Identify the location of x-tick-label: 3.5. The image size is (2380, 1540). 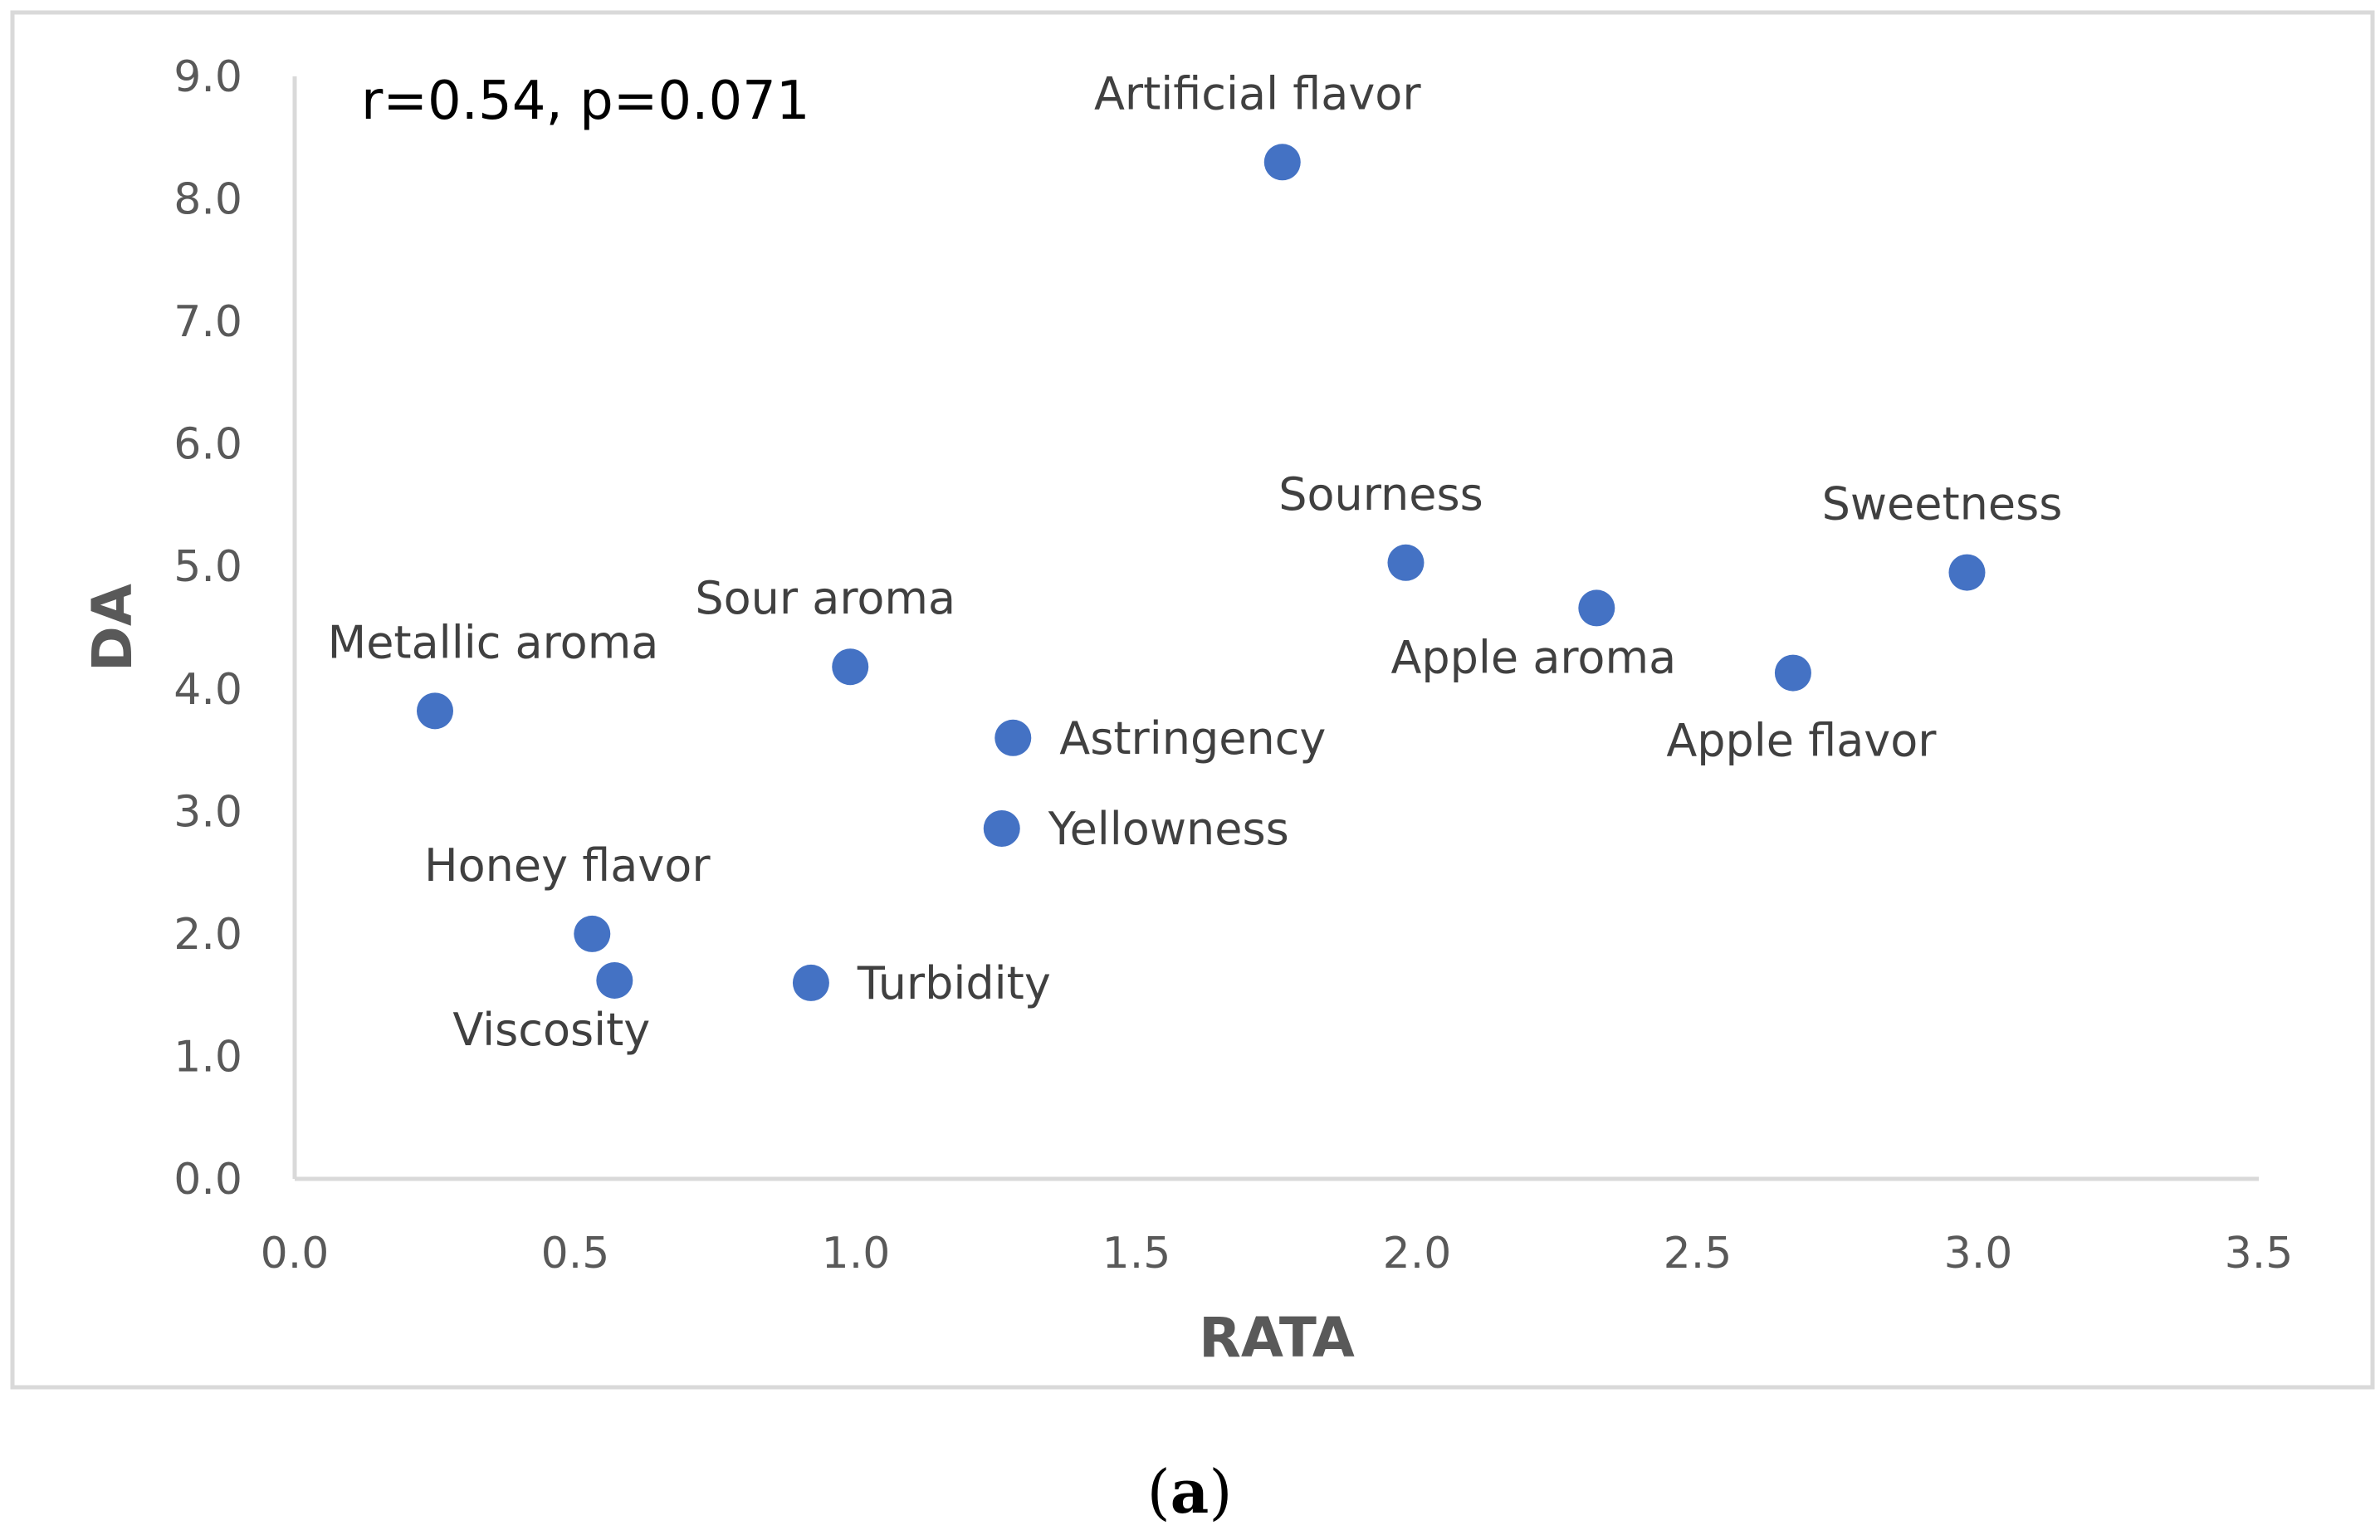
(2259, 1253).